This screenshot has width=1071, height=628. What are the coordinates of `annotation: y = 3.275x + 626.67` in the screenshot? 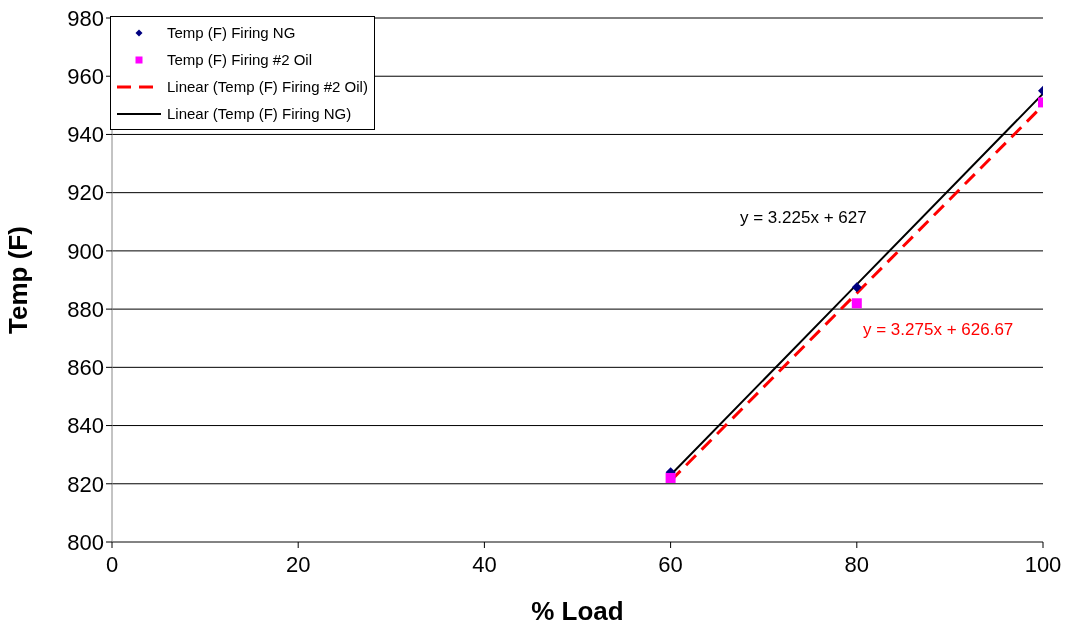 It's located at (938, 330).